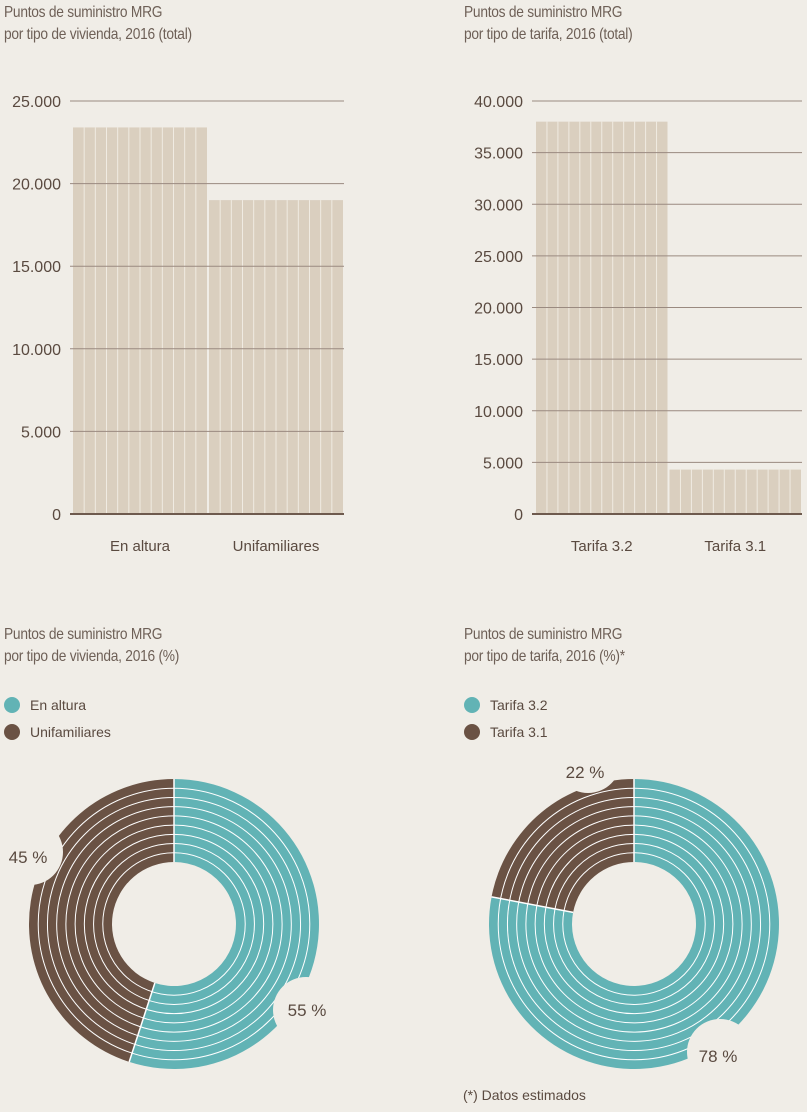 This screenshot has width=807, height=1112. What do you see at coordinates (498, 154) in the screenshot?
I see `y-tick-label: 35.000` at bounding box center [498, 154].